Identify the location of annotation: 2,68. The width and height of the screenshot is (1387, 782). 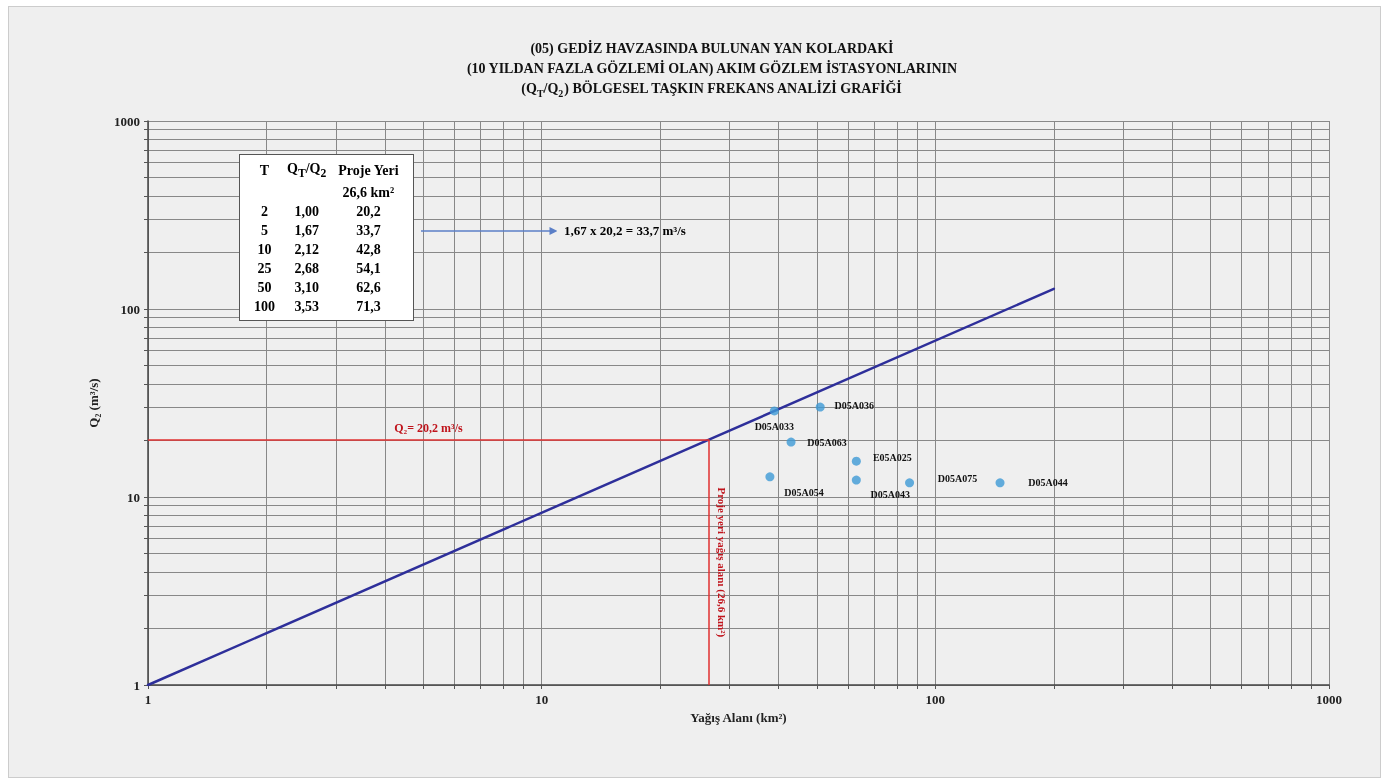
(306, 268).